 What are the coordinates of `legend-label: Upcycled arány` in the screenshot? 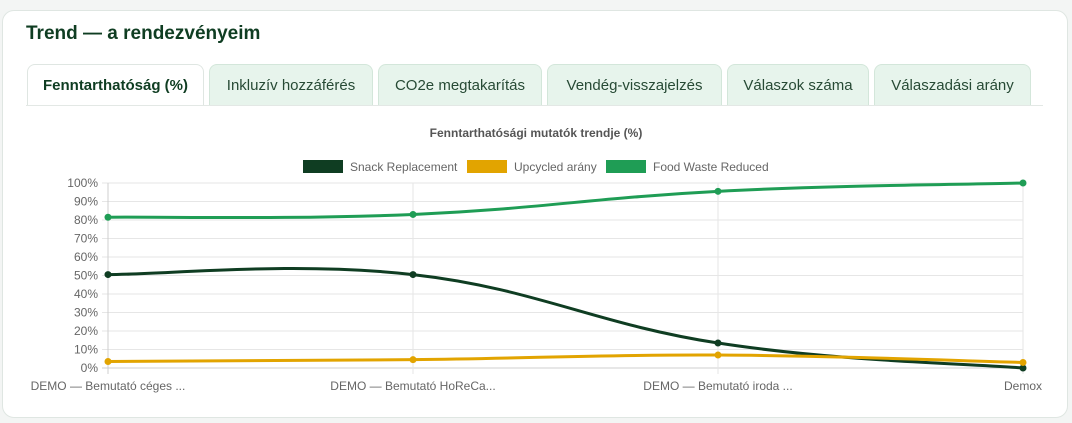 It's located at (555, 167).